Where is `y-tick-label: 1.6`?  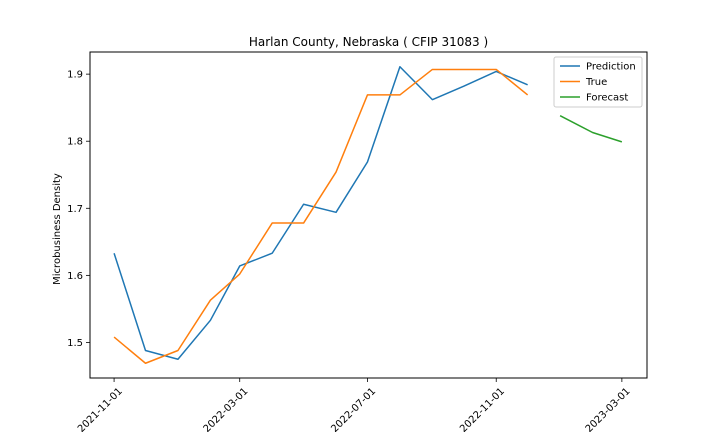 y-tick-label: 1.6 is located at coordinates (75, 276).